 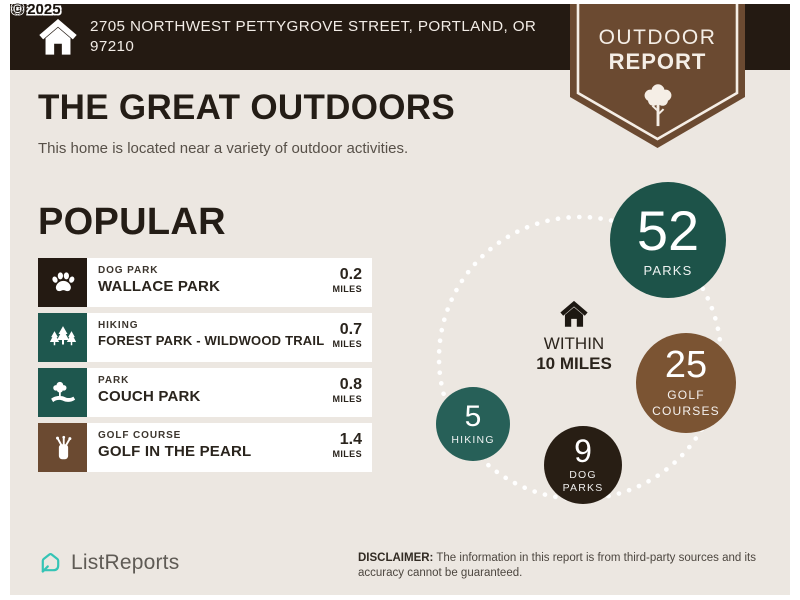 What do you see at coordinates (175, 451) in the screenshot?
I see `item-name: GOLF IN THE PEARL` at bounding box center [175, 451].